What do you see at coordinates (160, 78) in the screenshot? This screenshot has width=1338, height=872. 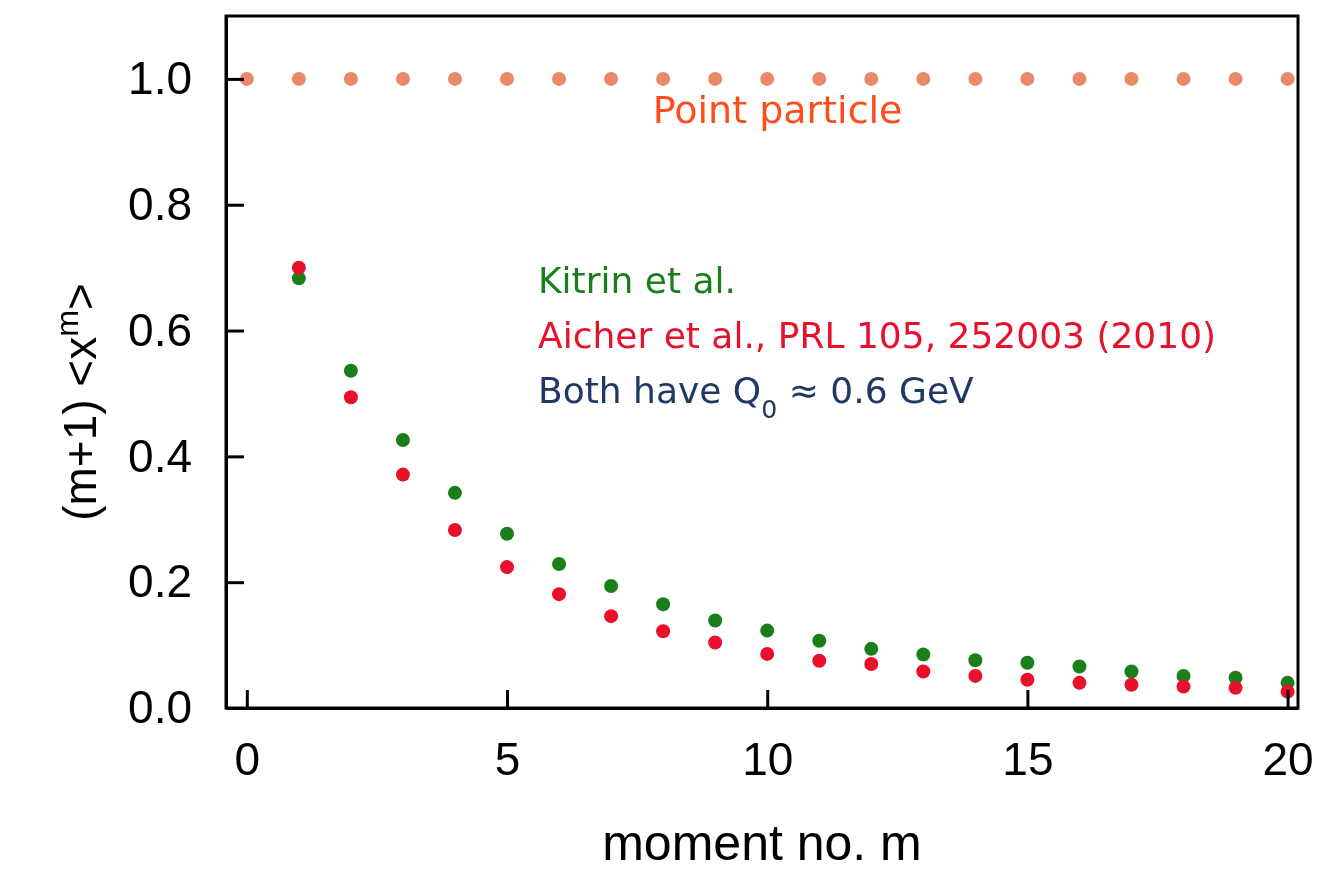 I see `y-tick-label: 1.0` at bounding box center [160, 78].